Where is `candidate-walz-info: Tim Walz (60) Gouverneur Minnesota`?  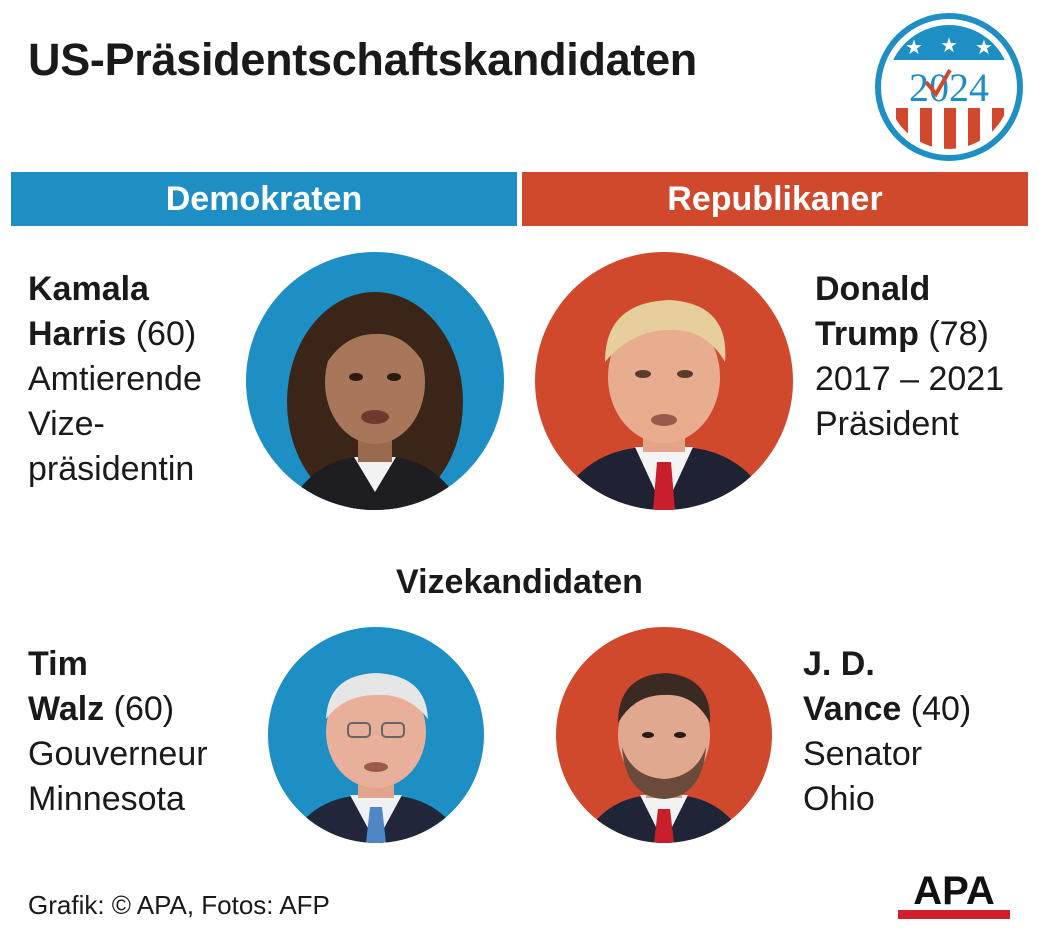 candidate-walz-info: Tim Walz (60) Gouverneur Minnesota is located at coordinates (118, 732).